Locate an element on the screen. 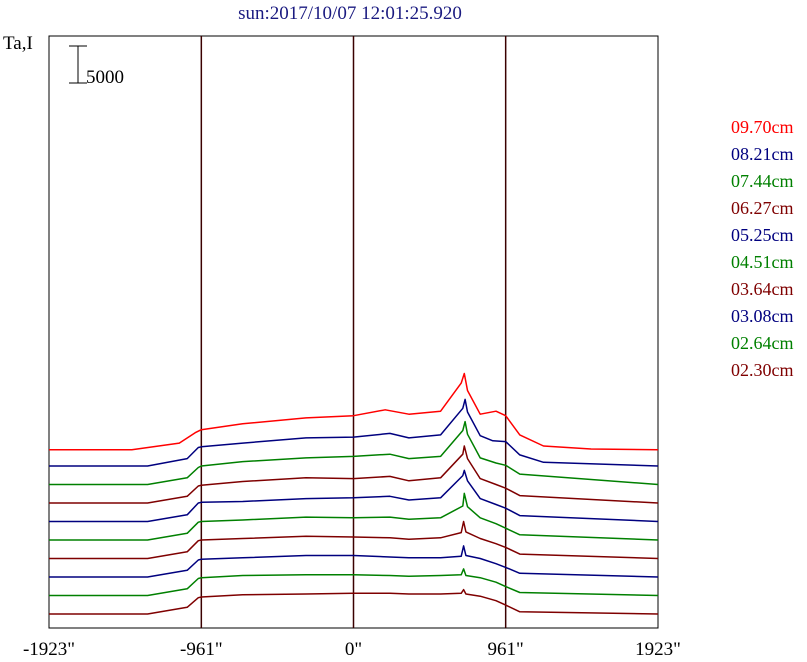 The height and width of the screenshot is (662, 807). legend-entry-06-27cm: 06.27cm is located at coordinates (762, 208).